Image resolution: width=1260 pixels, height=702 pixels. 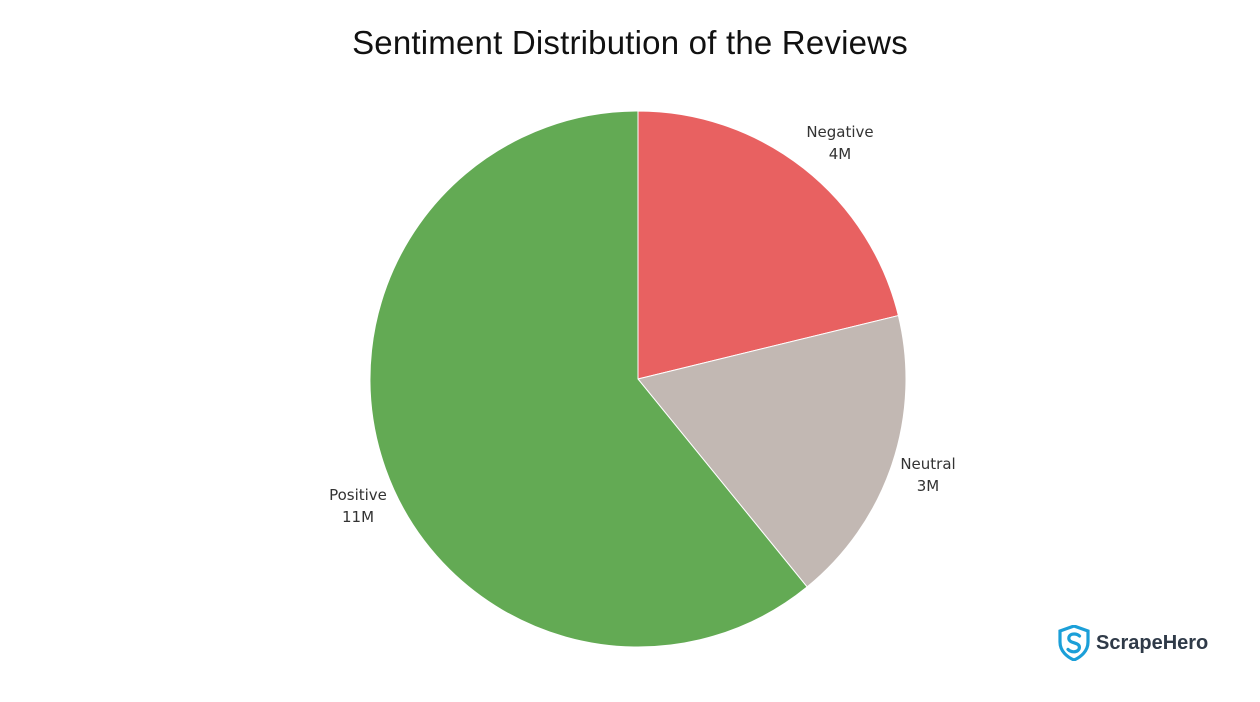 What do you see at coordinates (768, 245) in the screenshot?
I see `pie-slice-negative` at bounding box center [768, 245].